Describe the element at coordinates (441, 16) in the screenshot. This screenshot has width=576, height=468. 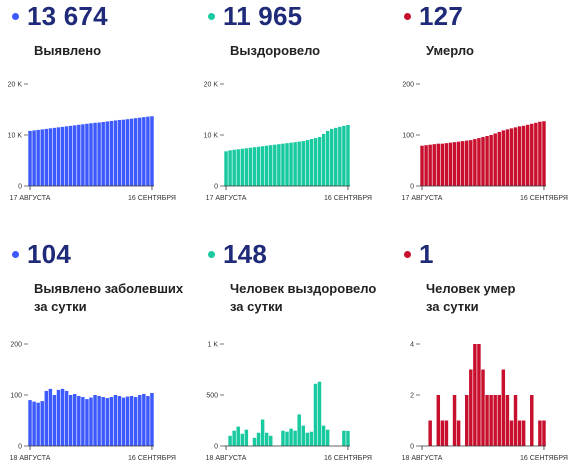
I see `stat-value: 127` at that location.